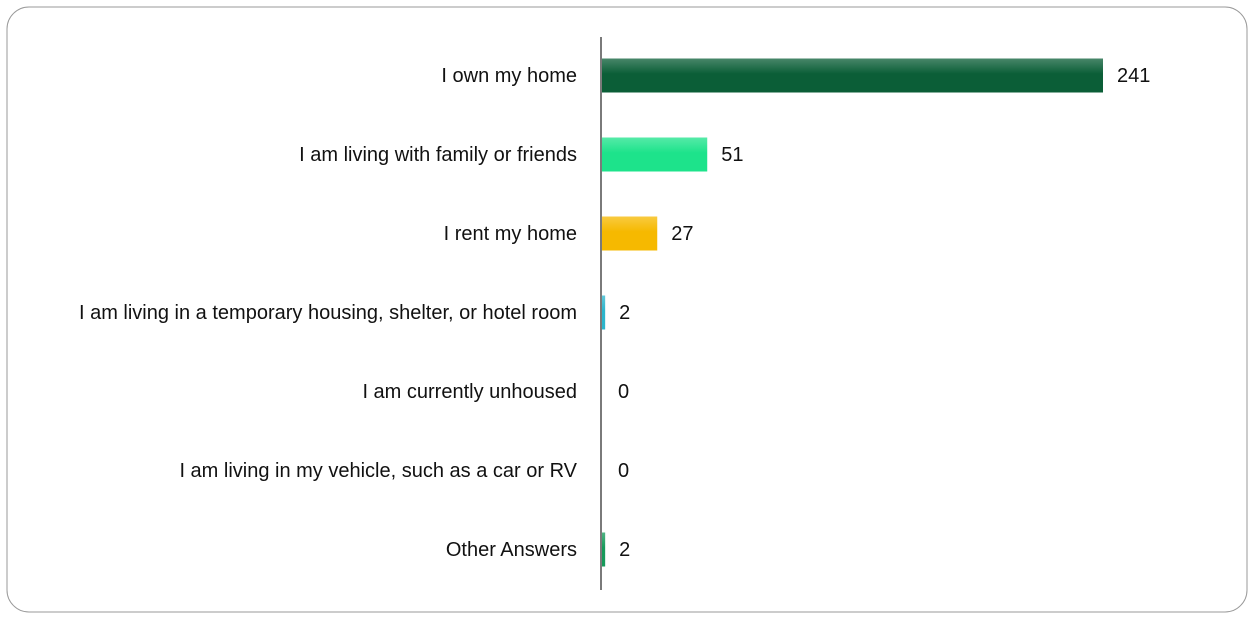 The width and height of the screenshot is (1254, 617). Describe the element at coordinates (511, 549) in the screenshot. I see `category-label: Other Answers` at that location.